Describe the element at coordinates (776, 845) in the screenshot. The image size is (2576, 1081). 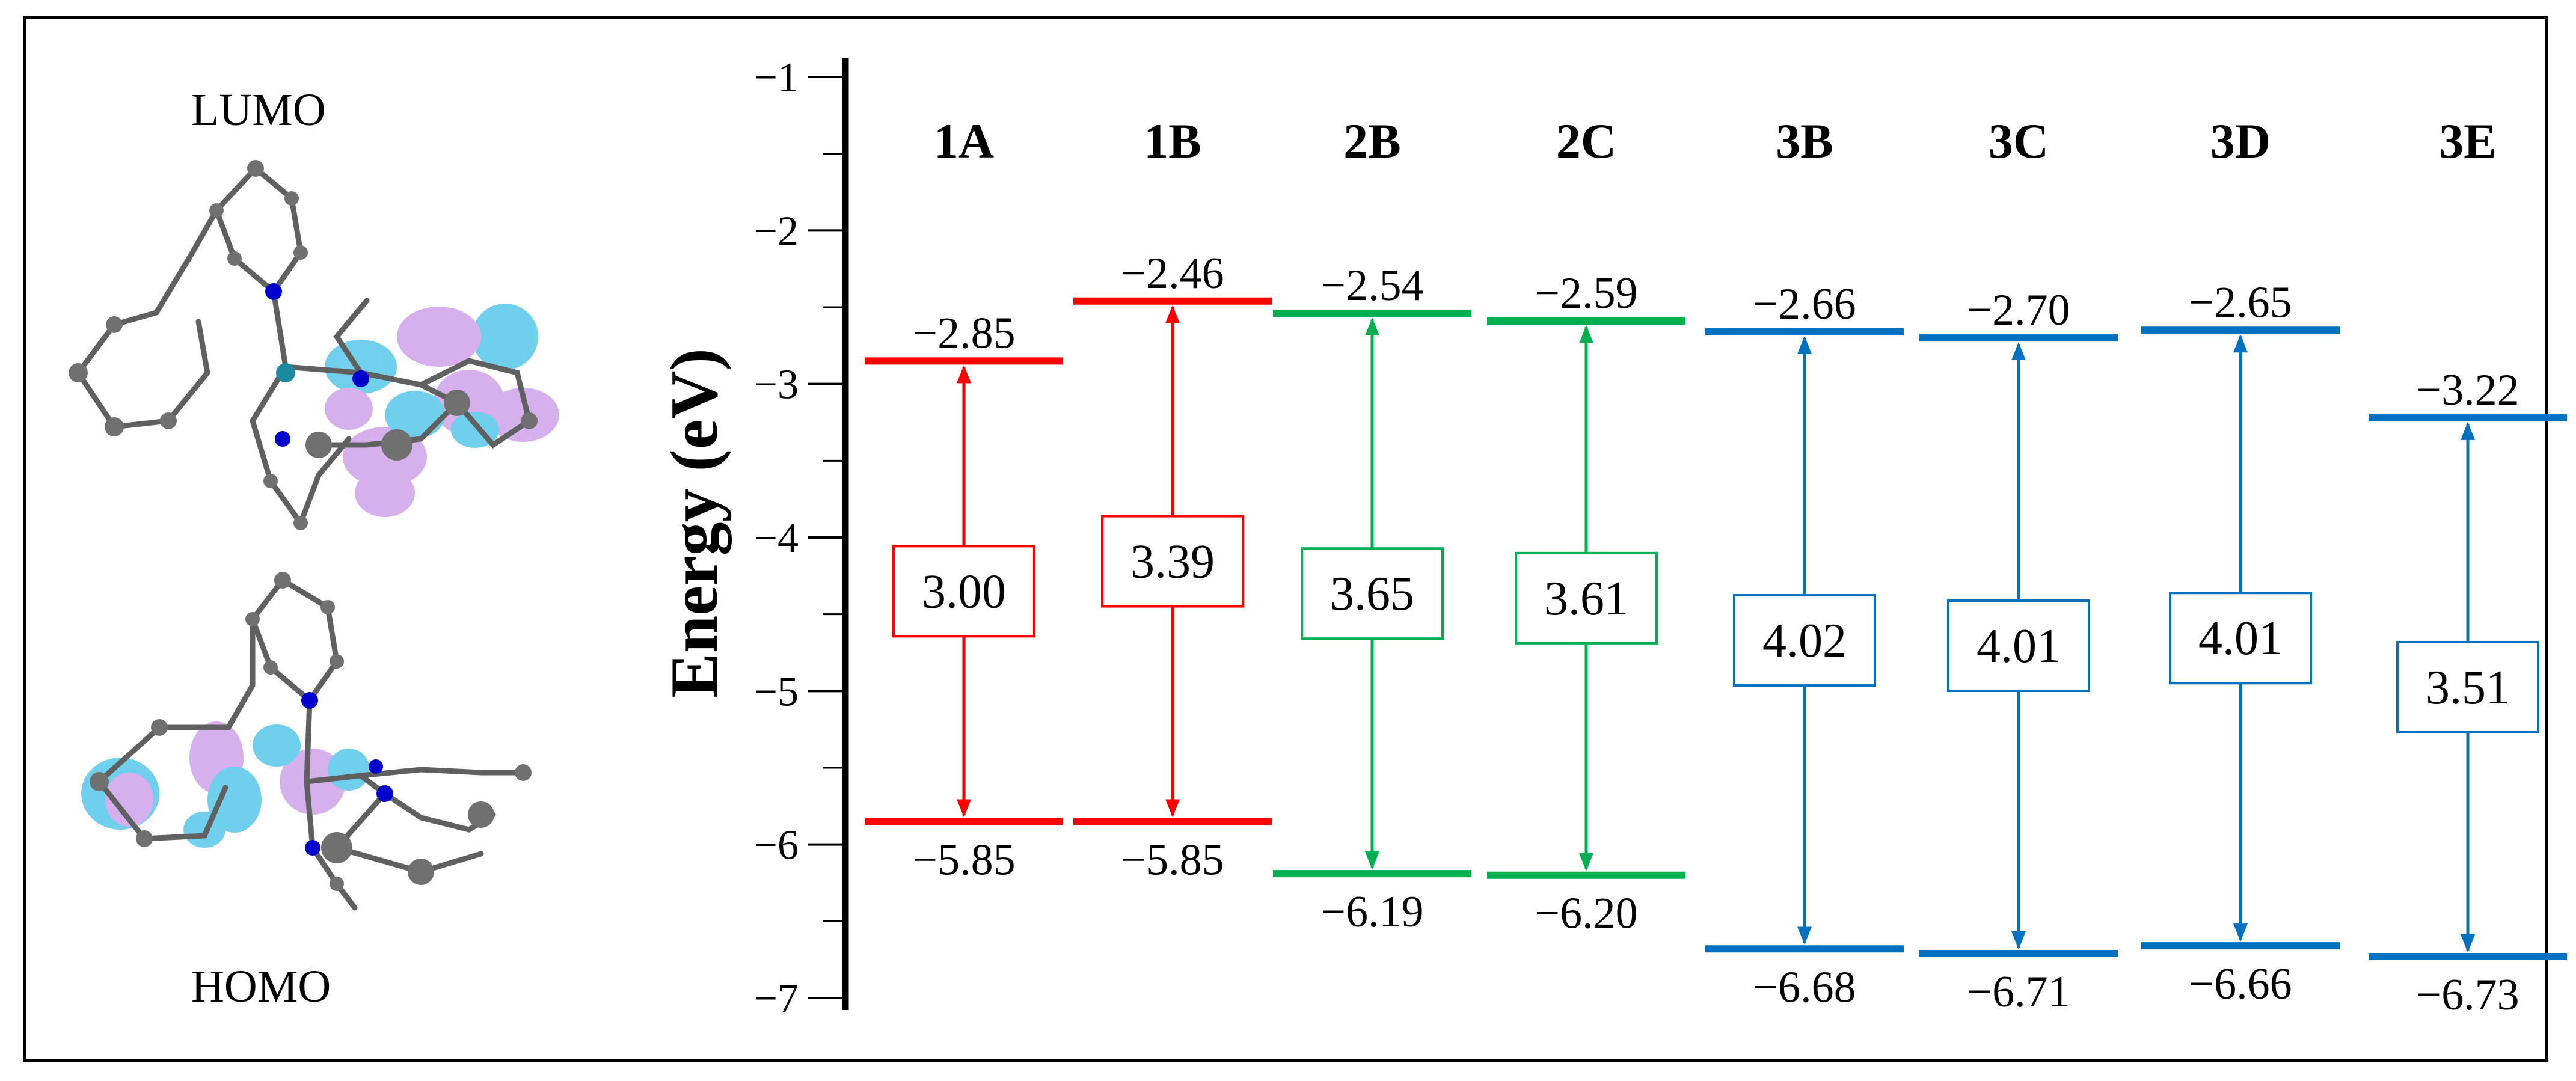
I see `y-tick-label: −6` at that location.